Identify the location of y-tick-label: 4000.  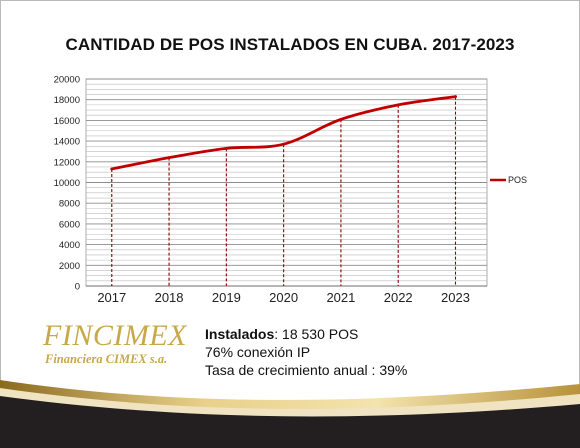
(69, 245).